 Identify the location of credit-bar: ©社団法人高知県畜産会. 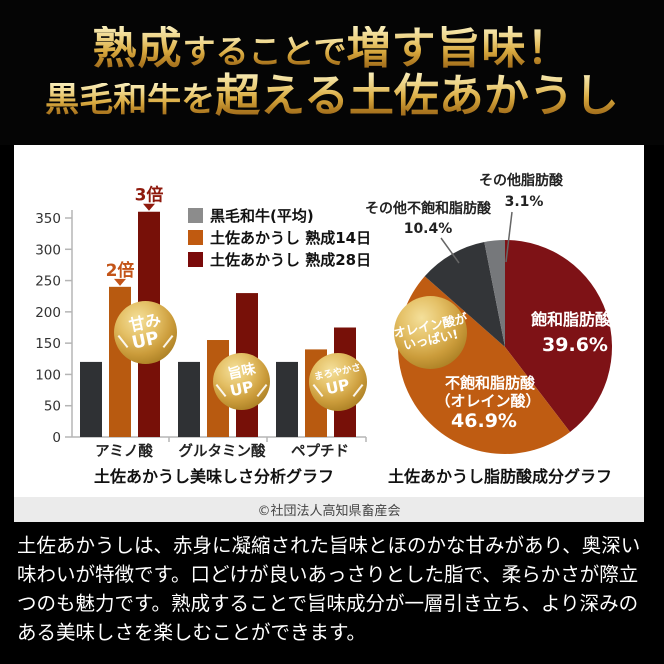
(329, 509).